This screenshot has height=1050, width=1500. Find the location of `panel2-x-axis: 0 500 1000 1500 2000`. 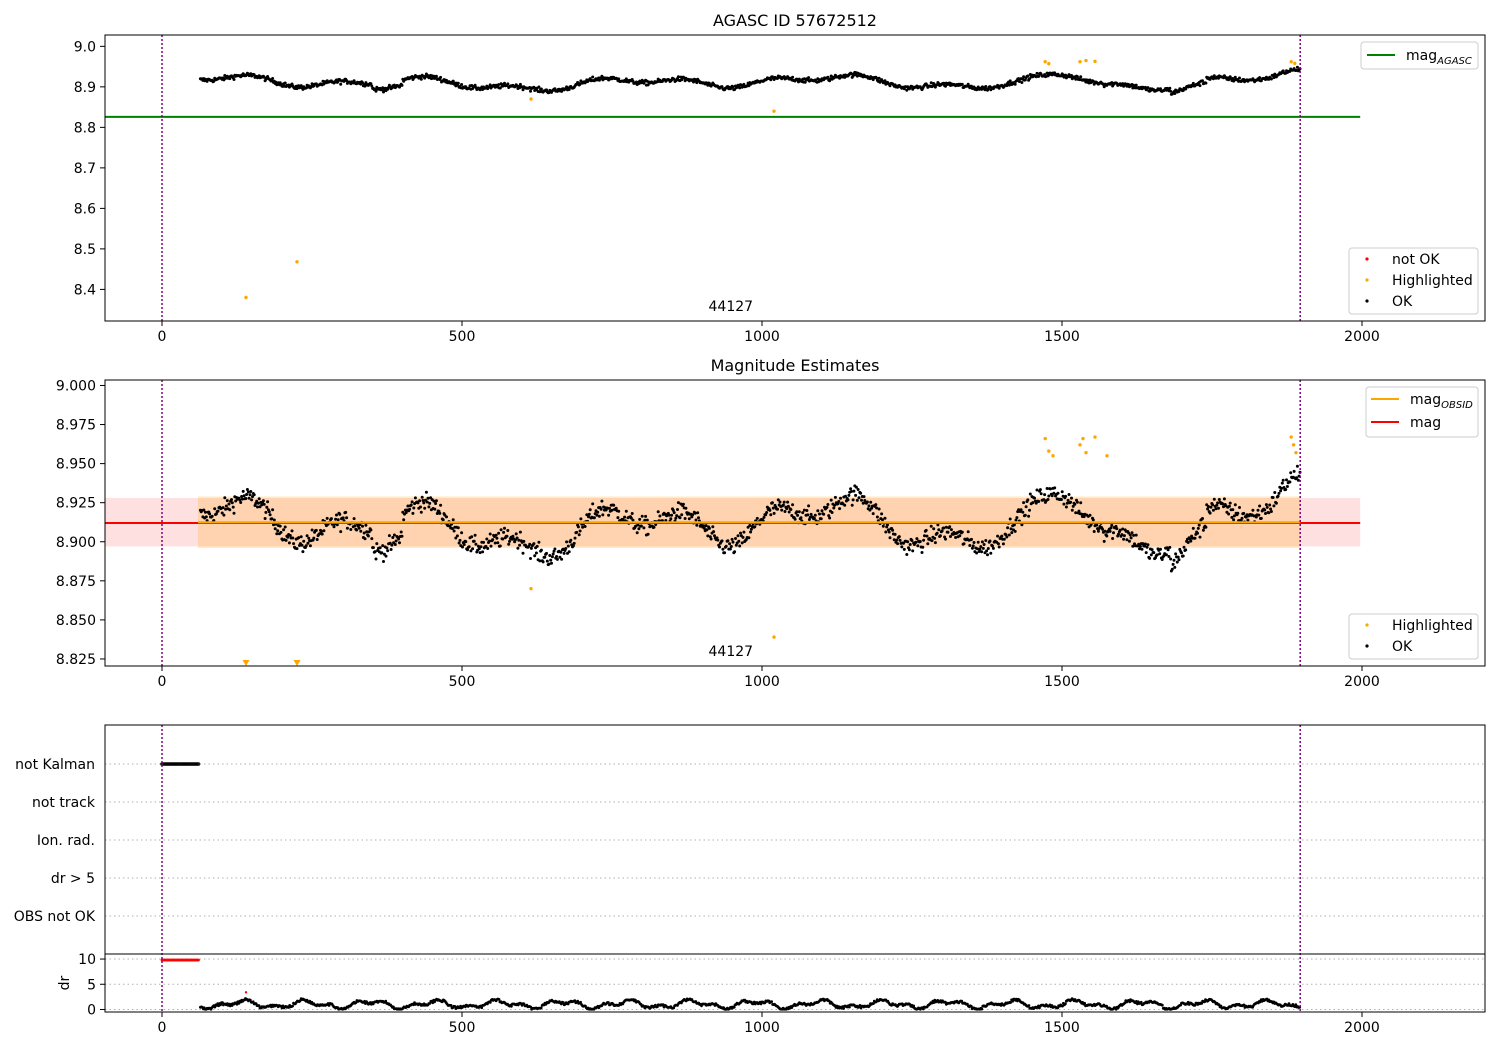

panel2-x-axis: 0 500 1000 1500 2000 is located at coordinates (769, 678).